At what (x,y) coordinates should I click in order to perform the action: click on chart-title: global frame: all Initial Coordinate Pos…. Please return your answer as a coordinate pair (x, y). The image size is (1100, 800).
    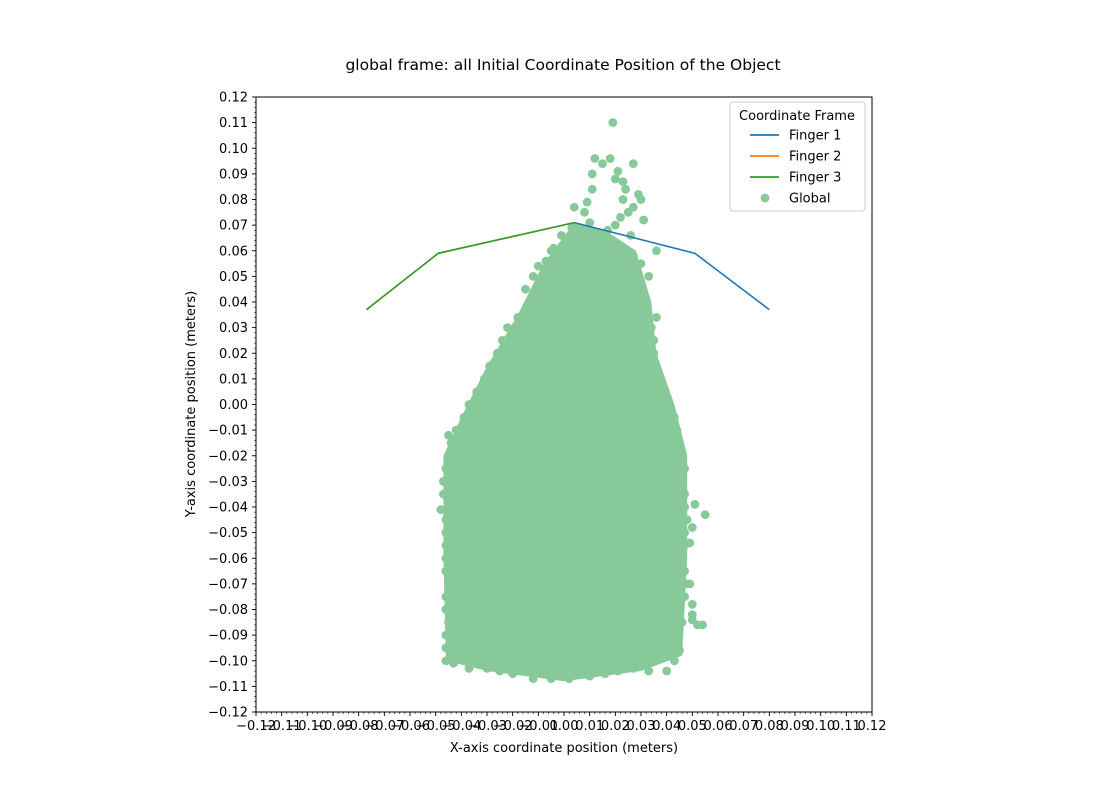
    Looking at the image, I should click on (562, 65).